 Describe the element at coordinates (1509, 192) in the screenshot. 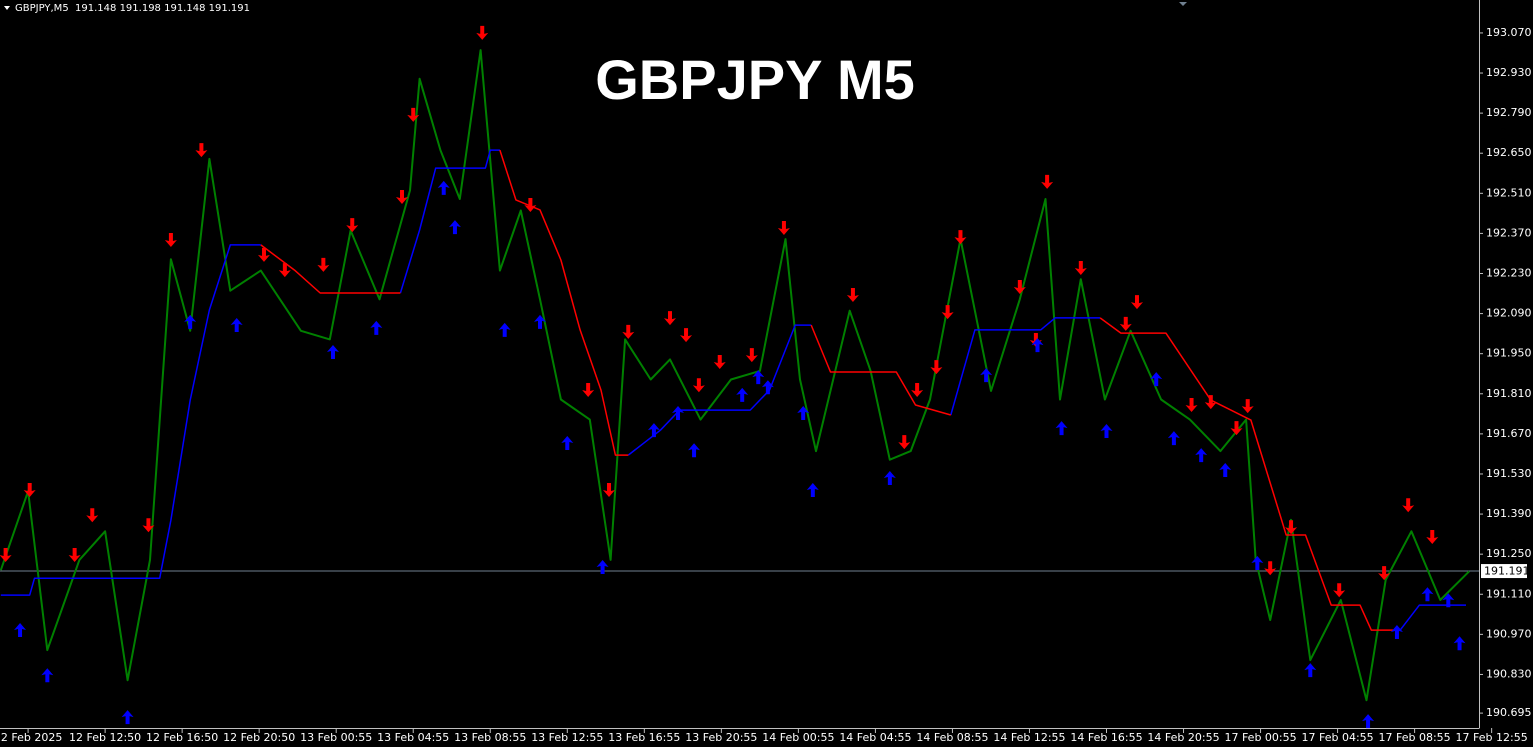

I see `y-tick-label: 192.510` at that location.